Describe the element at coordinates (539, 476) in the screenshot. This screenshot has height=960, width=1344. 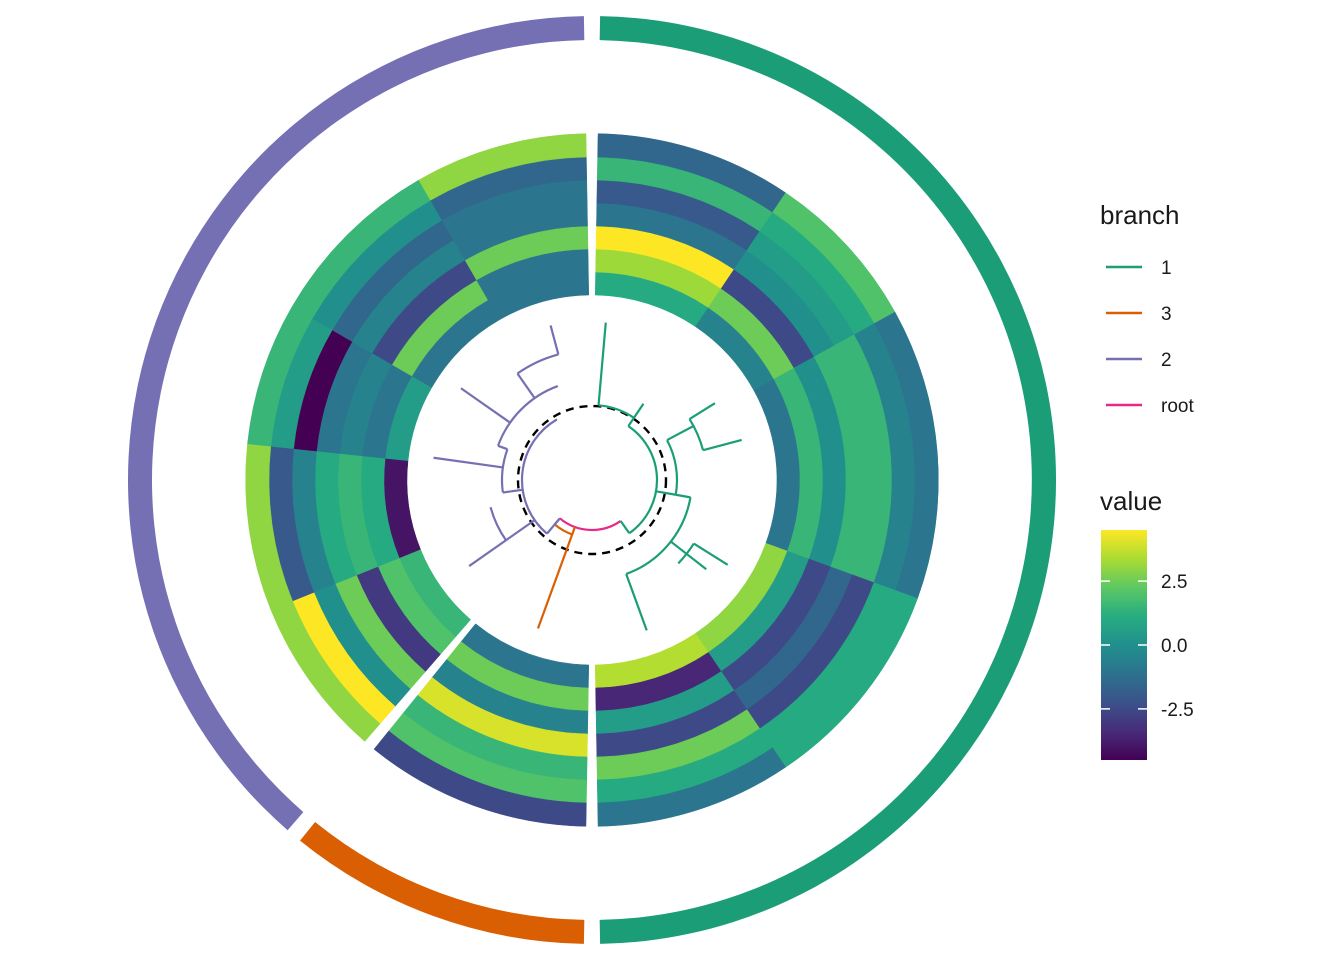
I see `branch-2-arc` at that location.